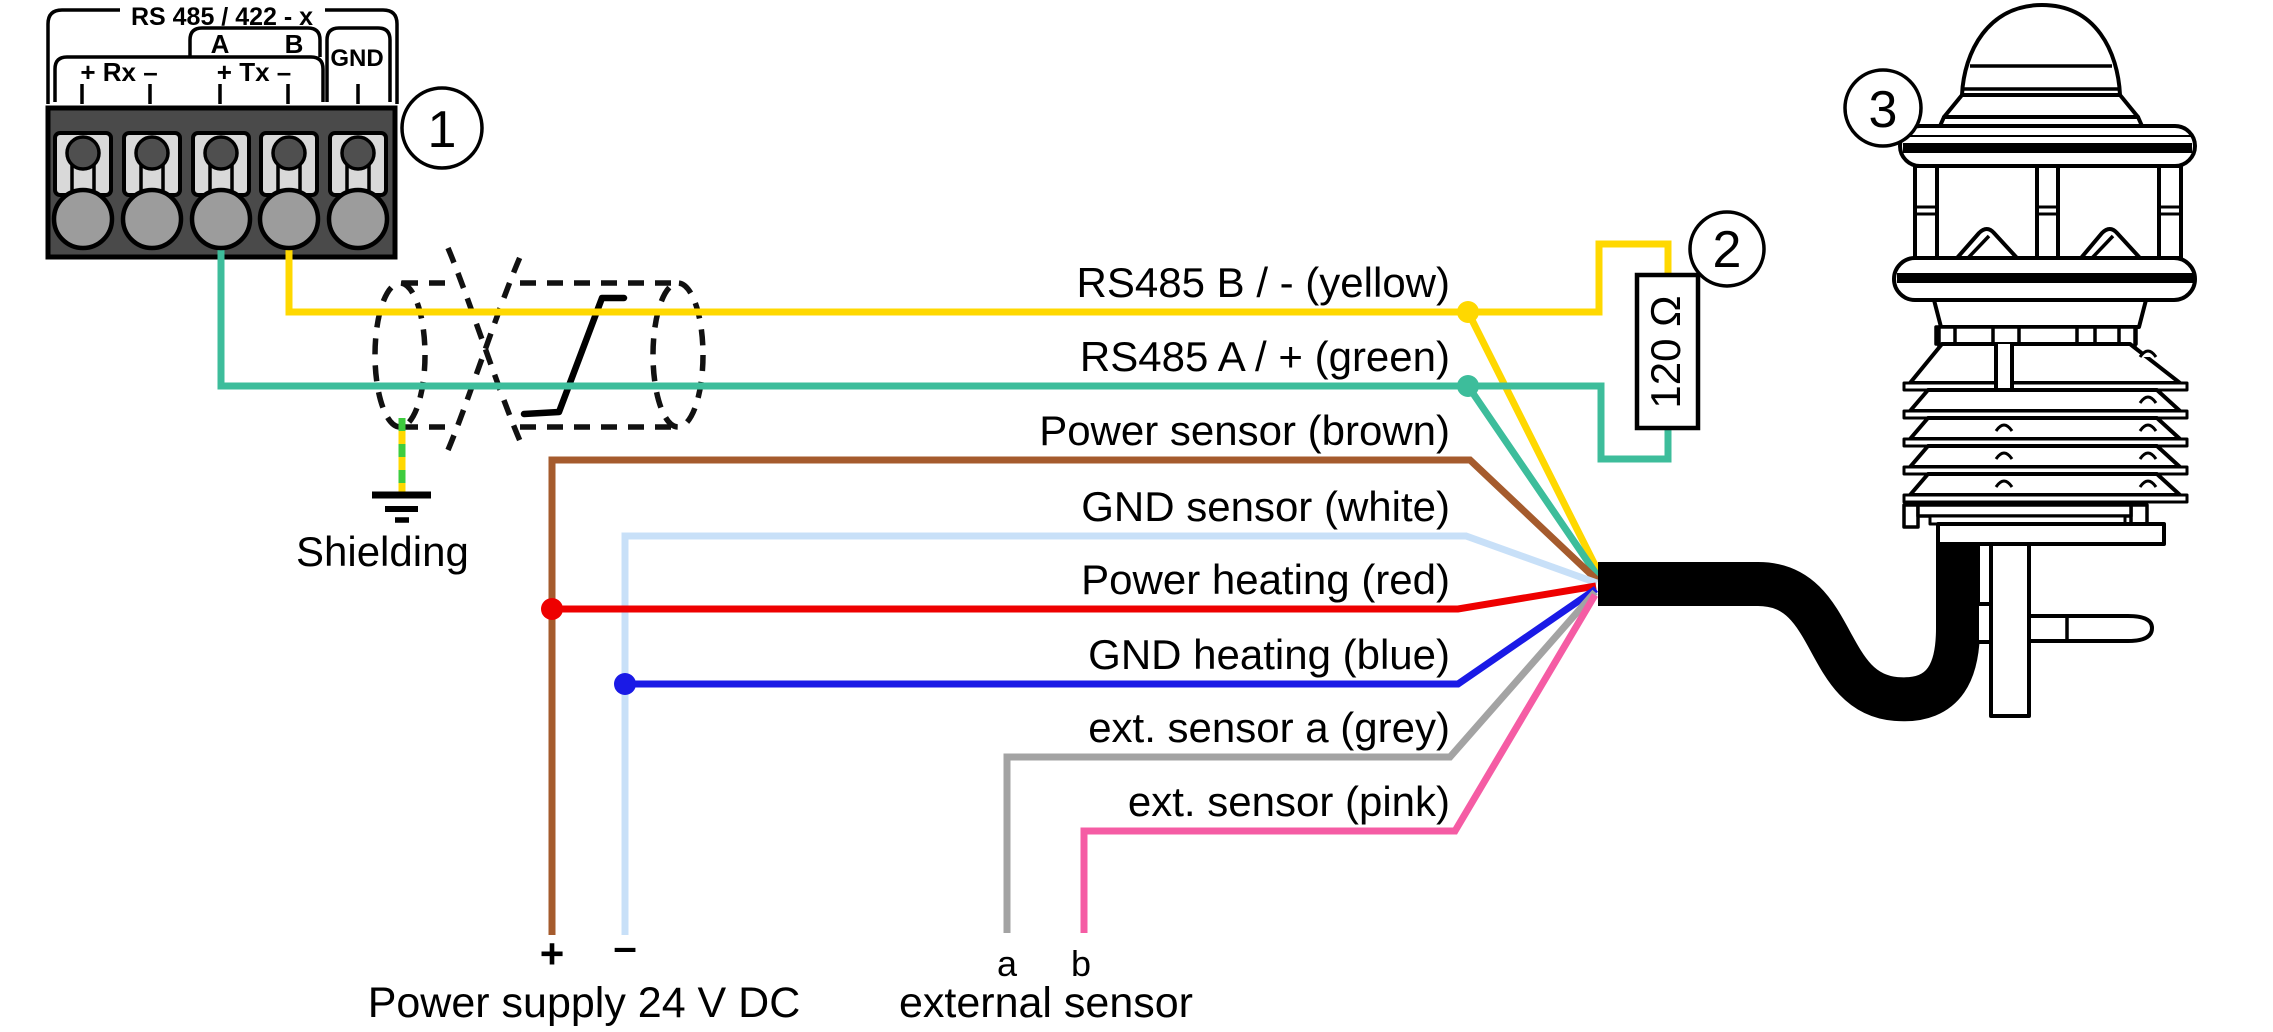 The image size is (2273, 1032). Describe the element at coordinates (625, 684) in the screenshot. I see `junction-dot-blue` at that location.